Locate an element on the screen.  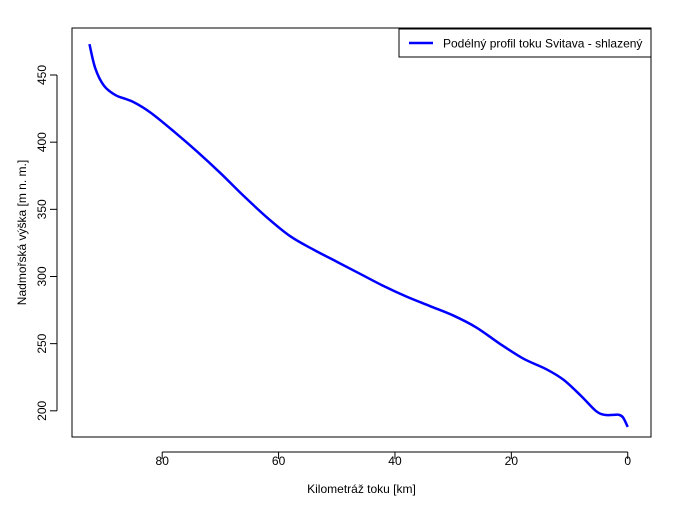
y-tick-label: 300 is located at coordinates (42, 276).